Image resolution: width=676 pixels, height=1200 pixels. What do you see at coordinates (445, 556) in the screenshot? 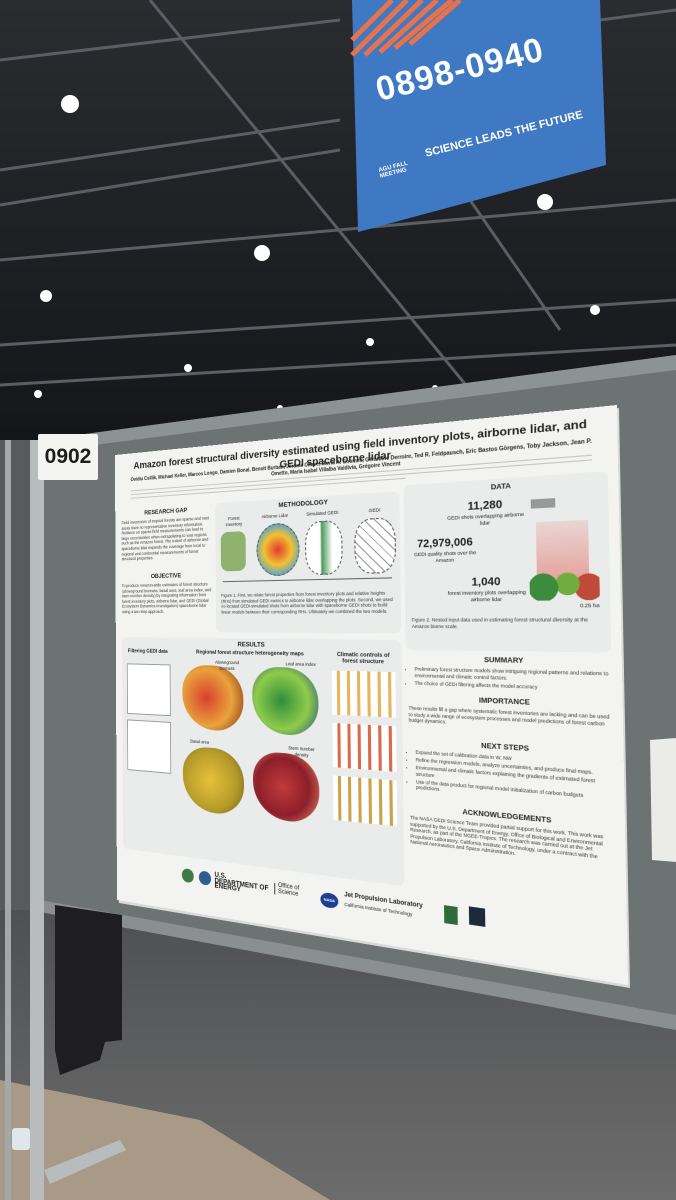
I see `data-label: GEDI quality shots over the Amazon` at bounding box center [445, 556].